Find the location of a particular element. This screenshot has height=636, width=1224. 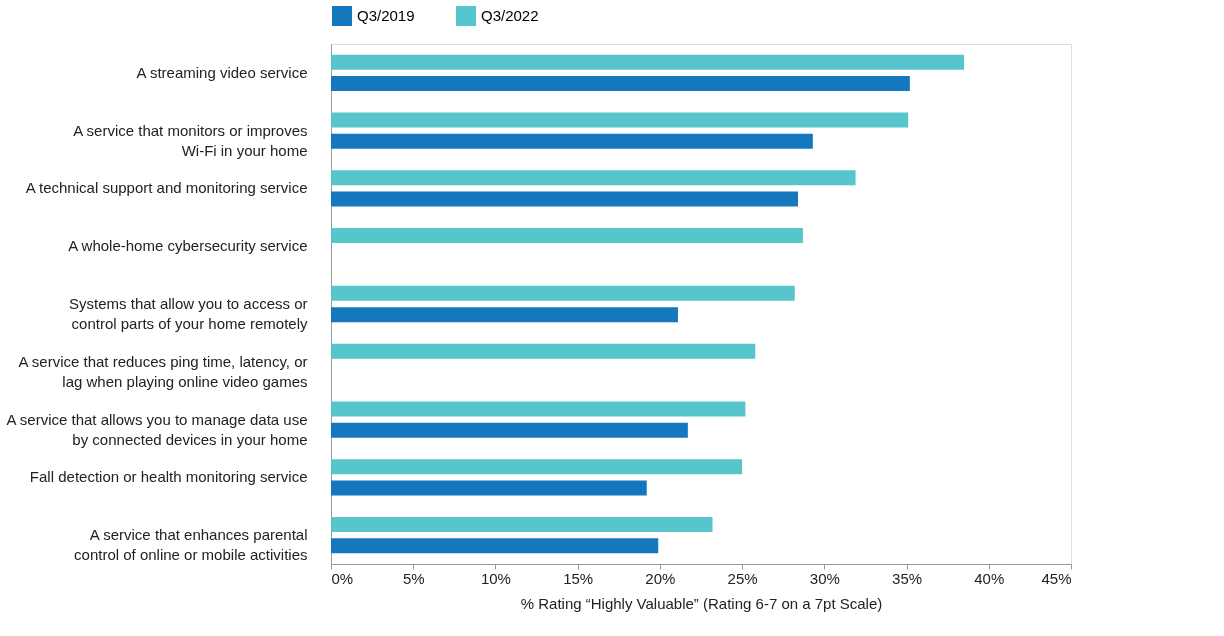

x-tick-label: 30% is located at coordinates (824, 578).